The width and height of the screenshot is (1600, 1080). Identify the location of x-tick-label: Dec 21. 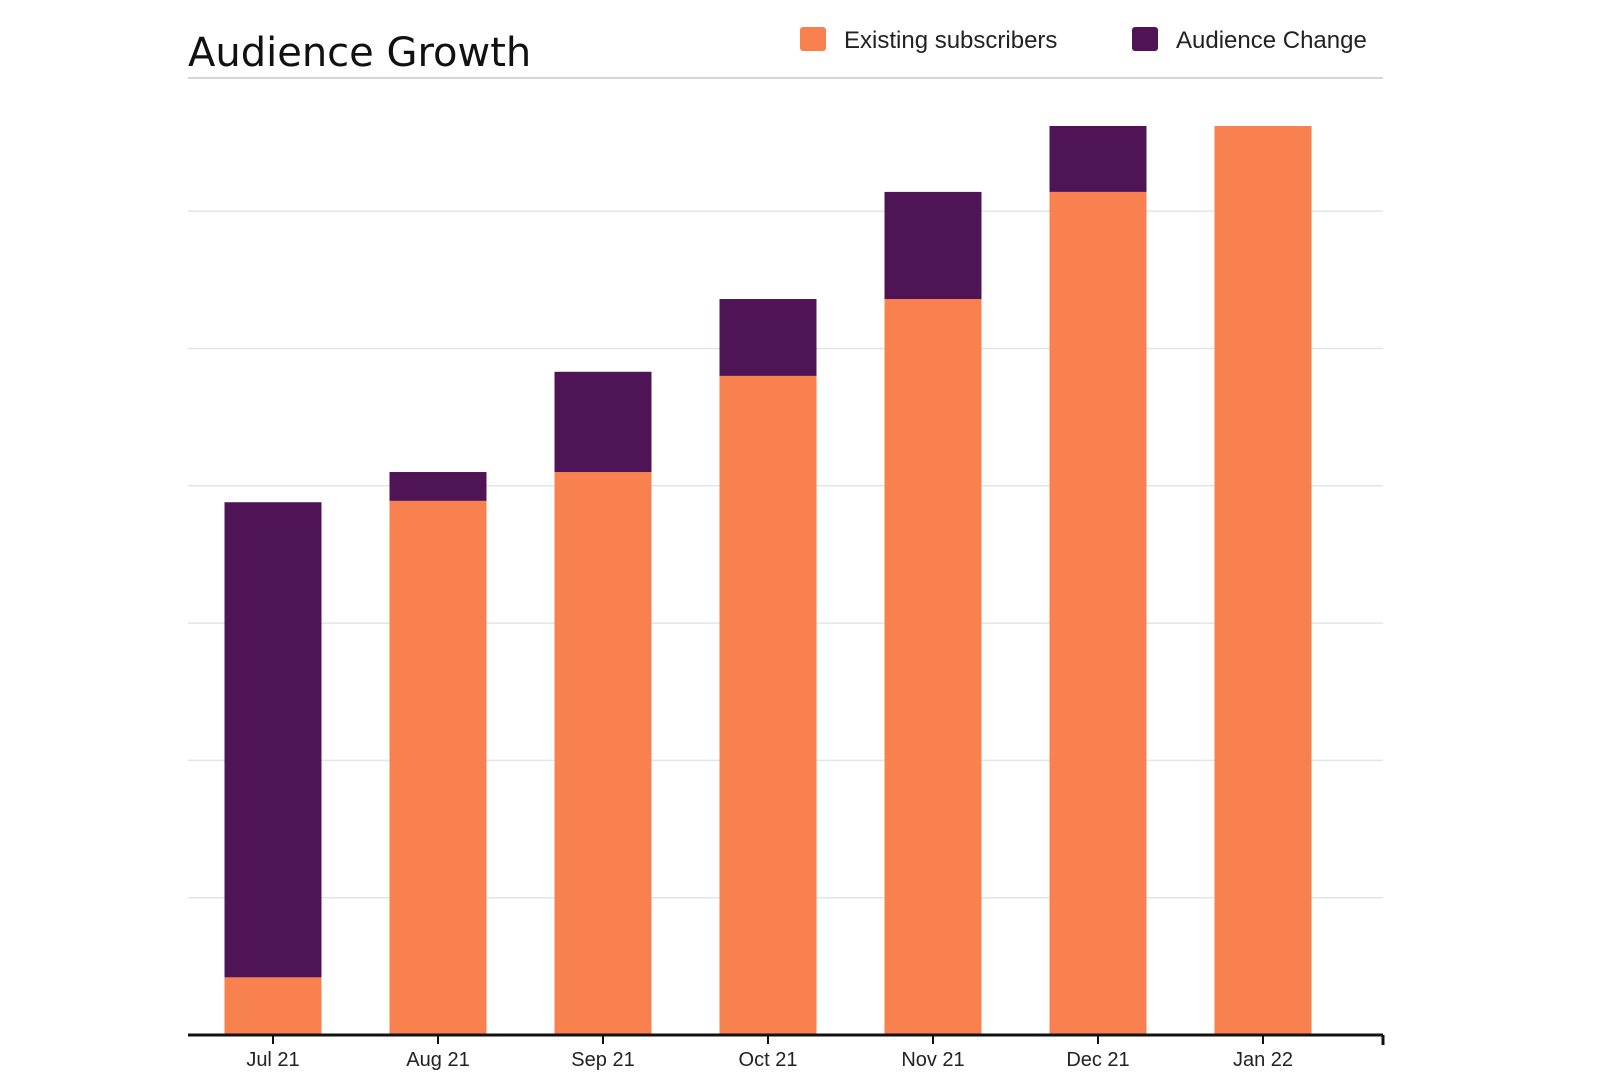
(1097, 1060).